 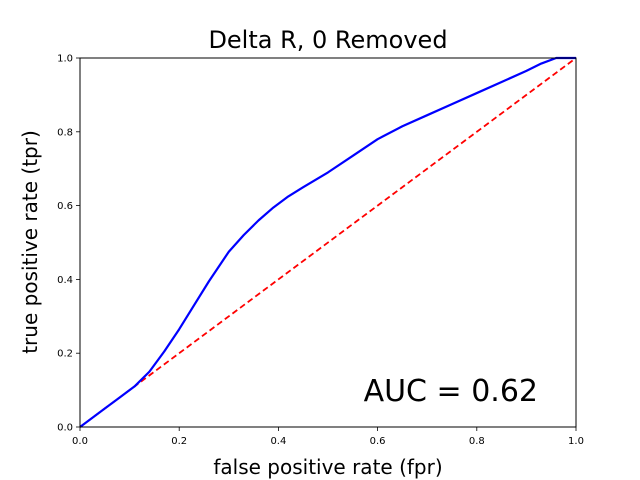 What do you see at coordinates (65, 59) in the screenshot?
I see `y-tick-label: 1.0` at bounding box center [65, 59].